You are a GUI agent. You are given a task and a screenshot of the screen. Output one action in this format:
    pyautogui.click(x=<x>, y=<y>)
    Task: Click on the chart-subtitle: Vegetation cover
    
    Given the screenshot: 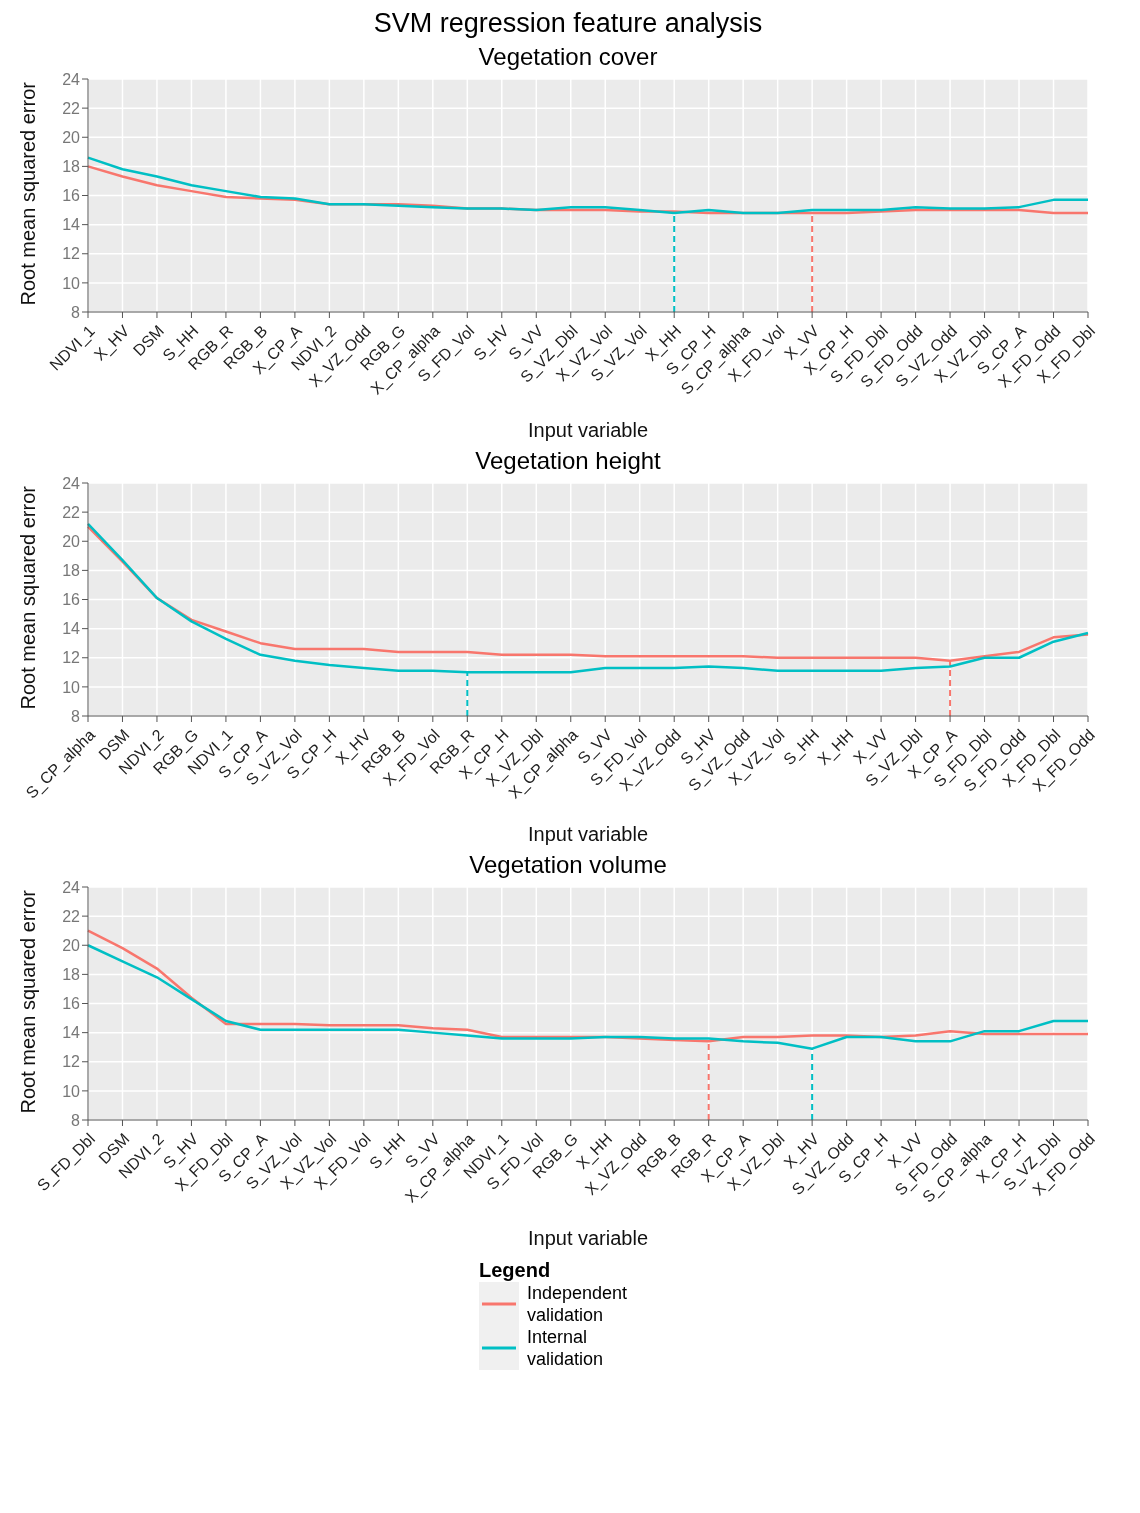 What is the action you would take?
    pyautogui.click(x=568, y=57)
    